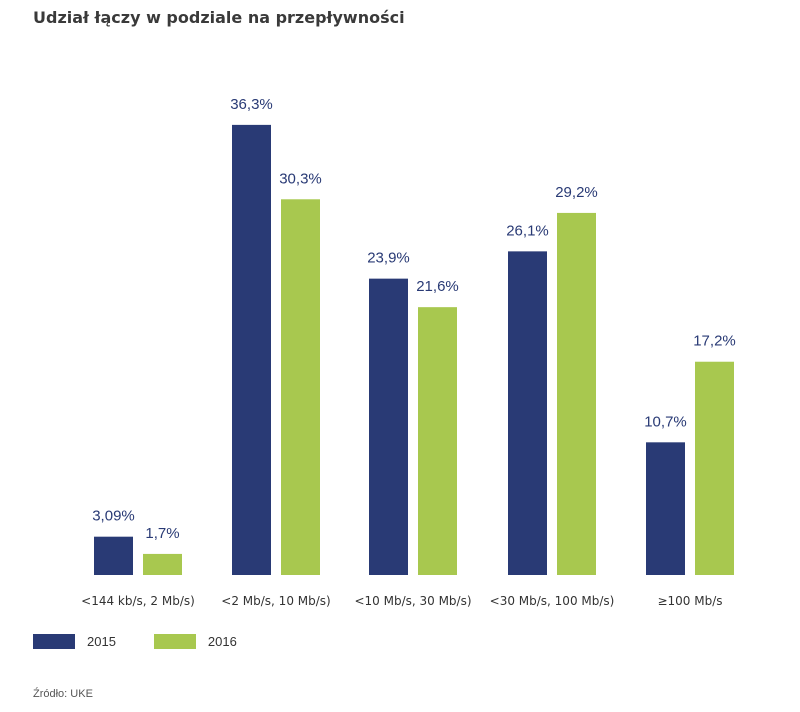 This screenshot has width=800, height=712. I want to click on data-label-2015-3: 26,1%, so click(527, 230).